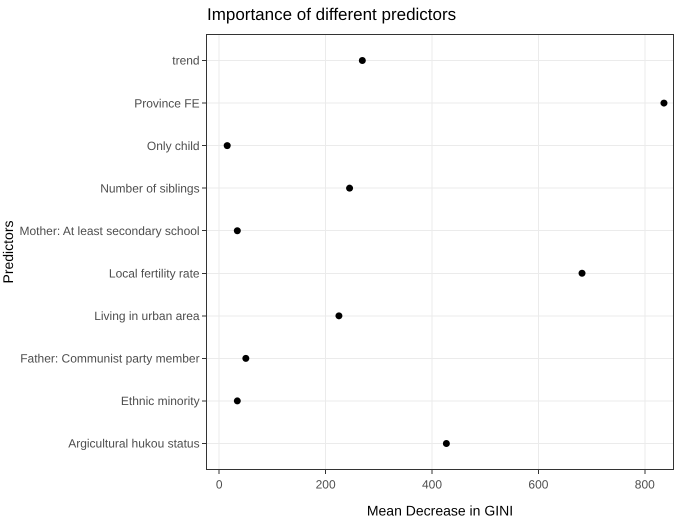 The image size is (674, 529). I want to click on x-tick-label: 200, so click(326, 484).